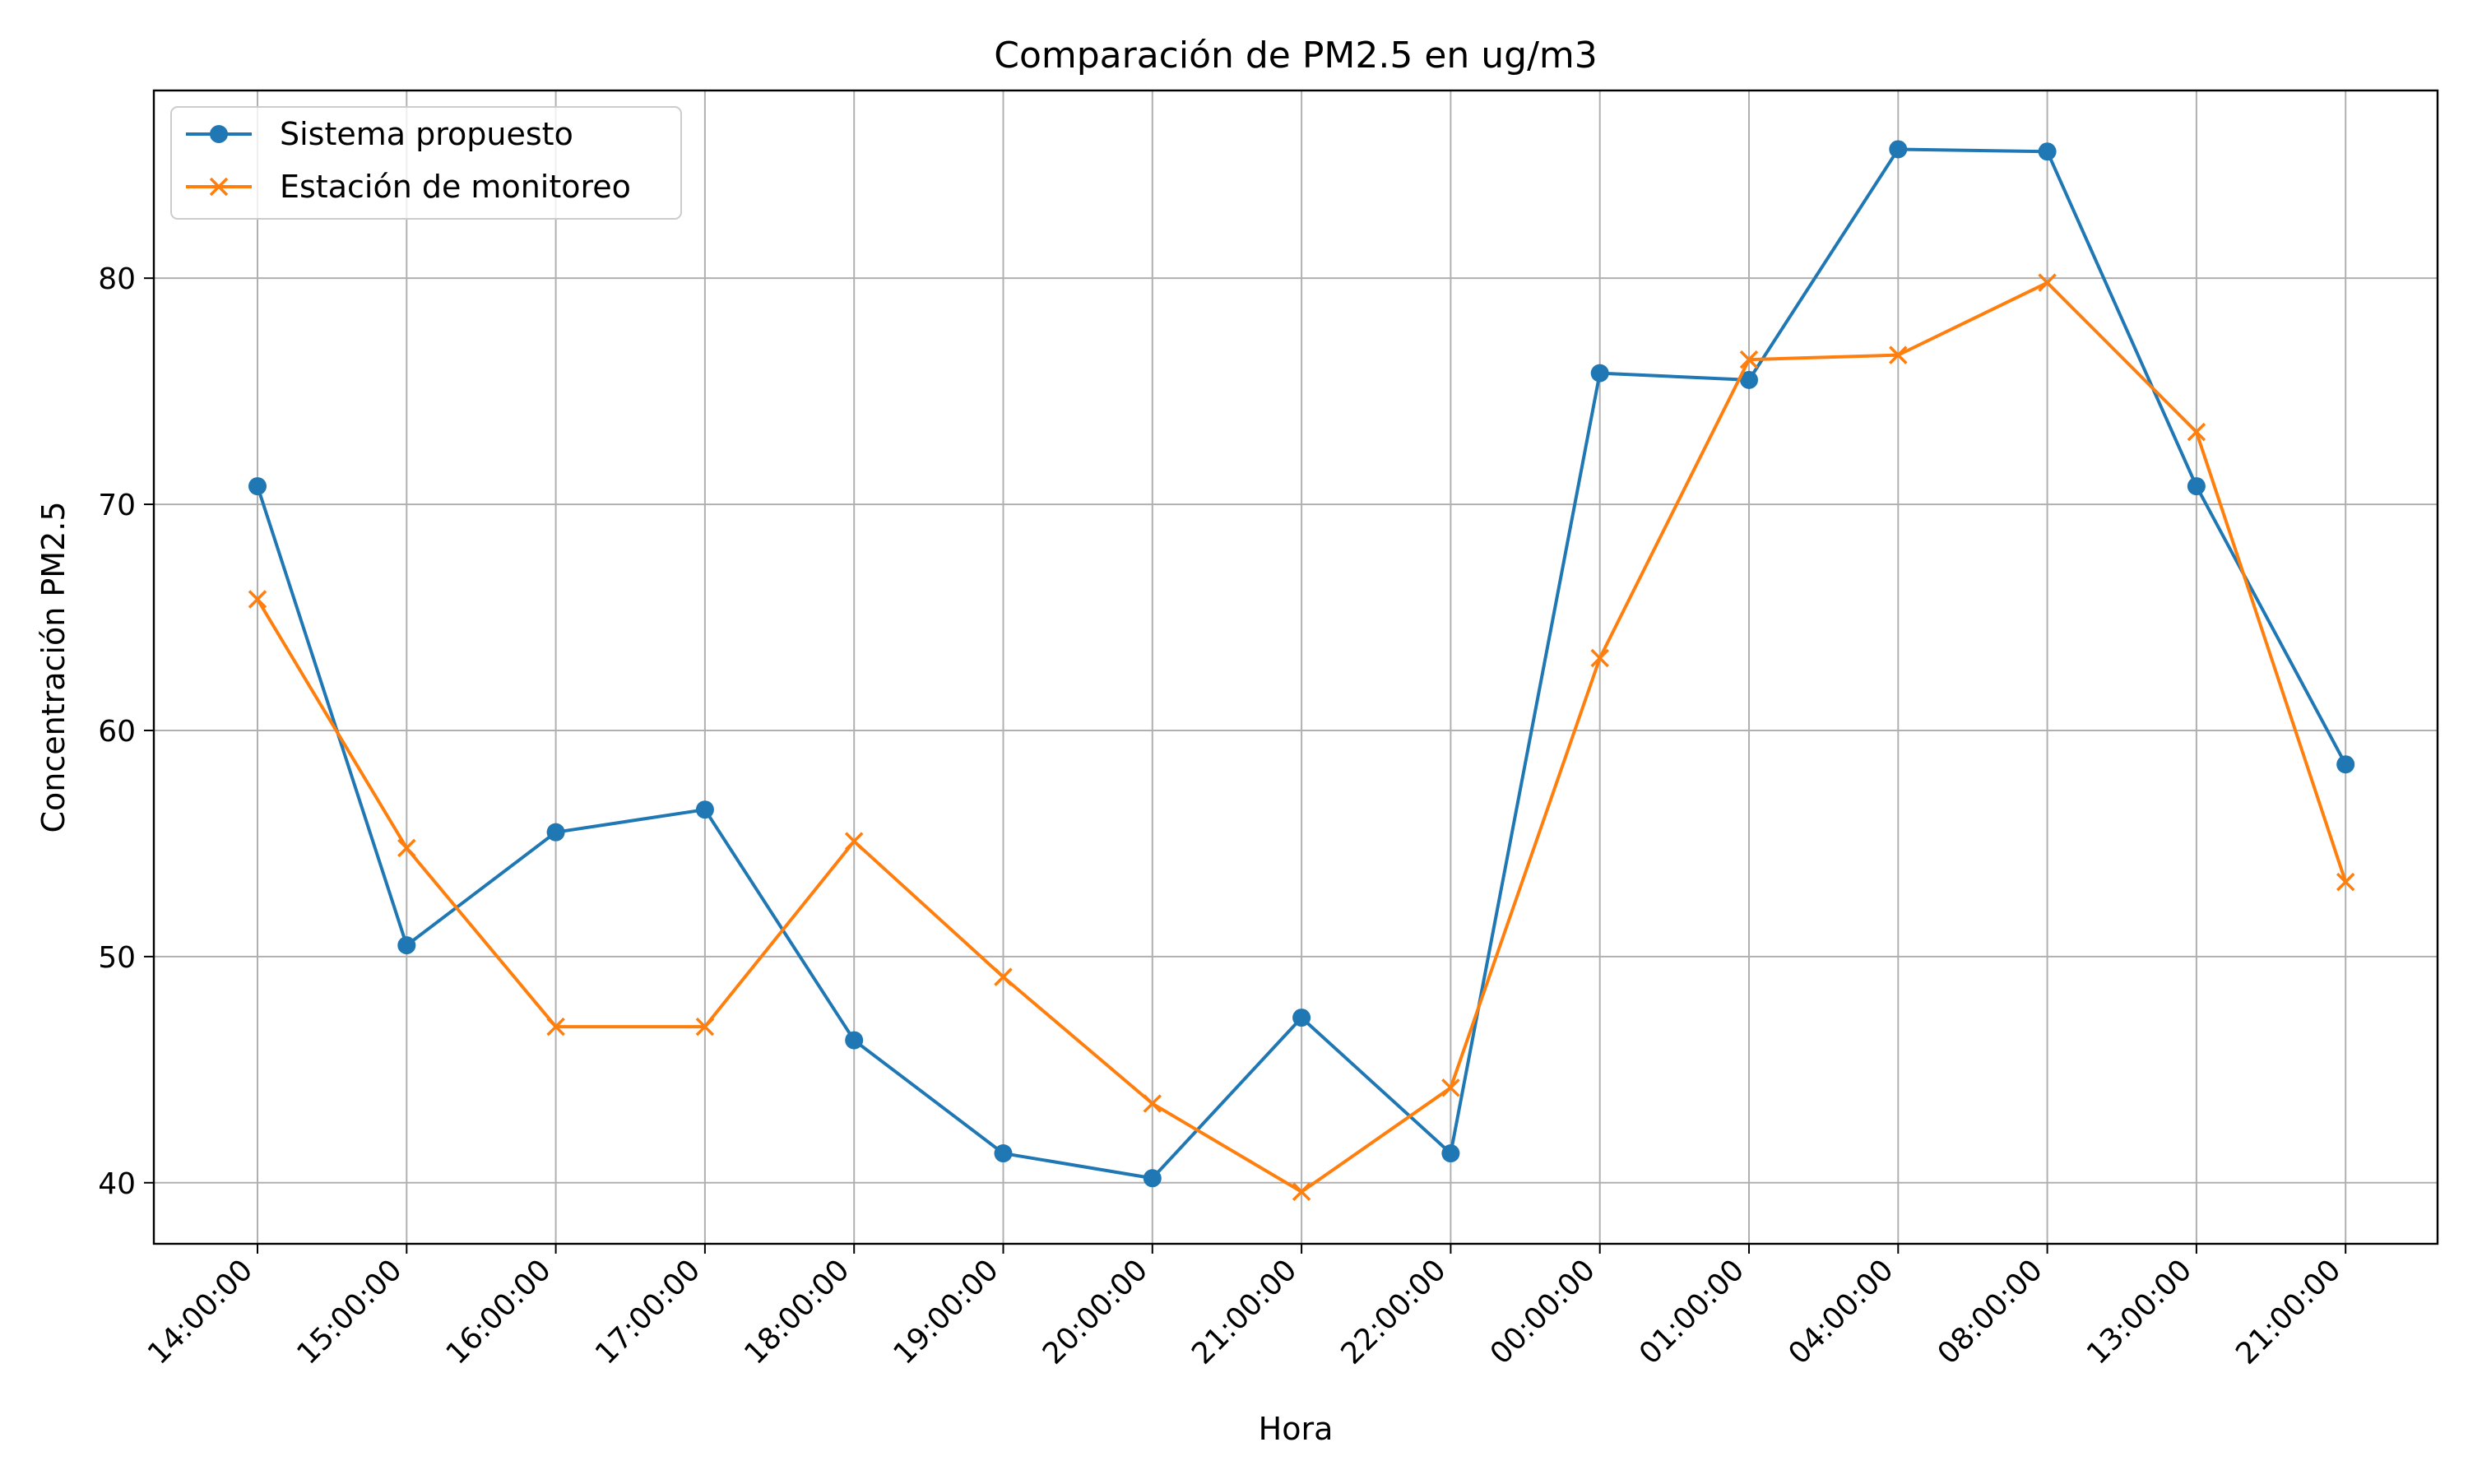  I want to click on legend-box, so click(426, 163).